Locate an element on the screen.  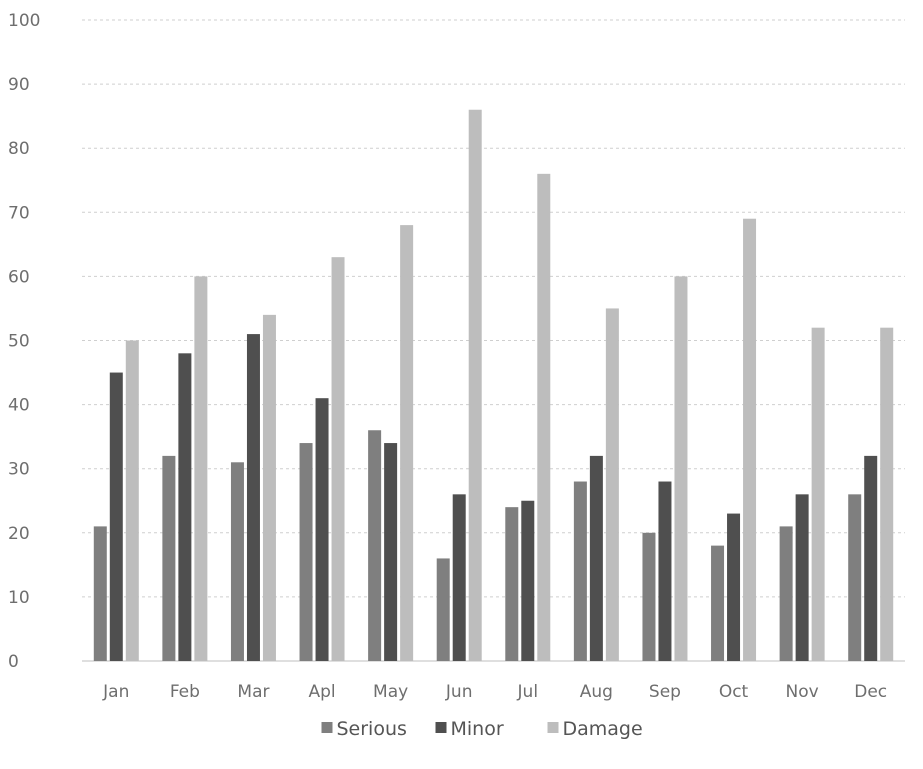
bar-minor-nov is located at coordinates (802, 577).